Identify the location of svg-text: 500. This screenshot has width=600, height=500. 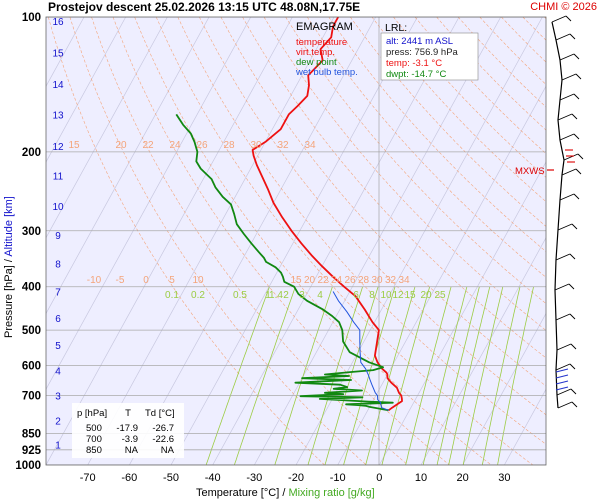
(94, 428).